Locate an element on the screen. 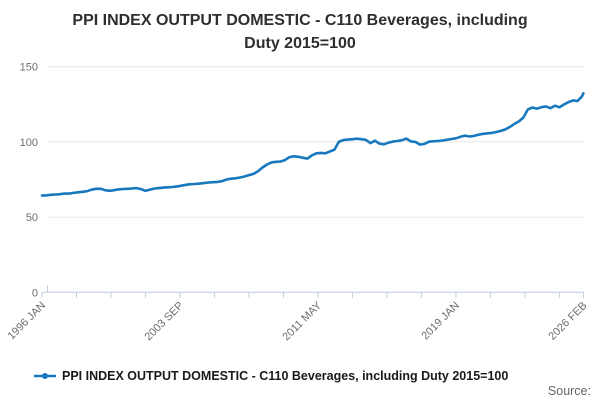 Image resolution: width=600 pixels, height=400 pixels. y-axis-label: 150 is located at coordinates (29, 68).